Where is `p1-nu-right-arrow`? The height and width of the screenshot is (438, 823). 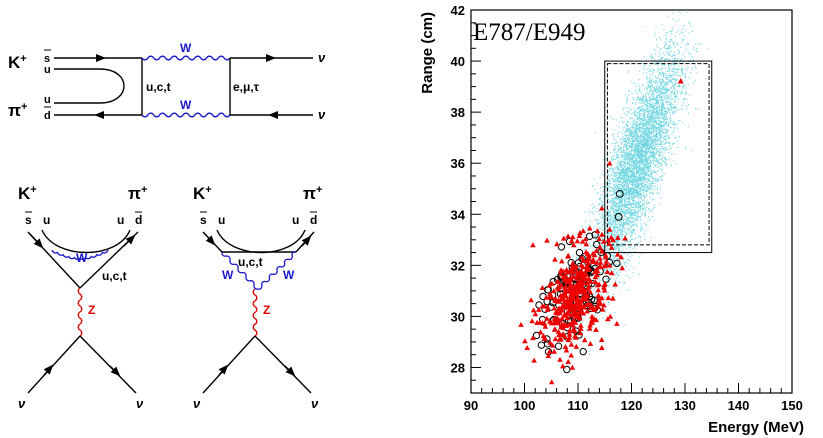
p1-nu-right-arrow is located at coordinates (115, 371).